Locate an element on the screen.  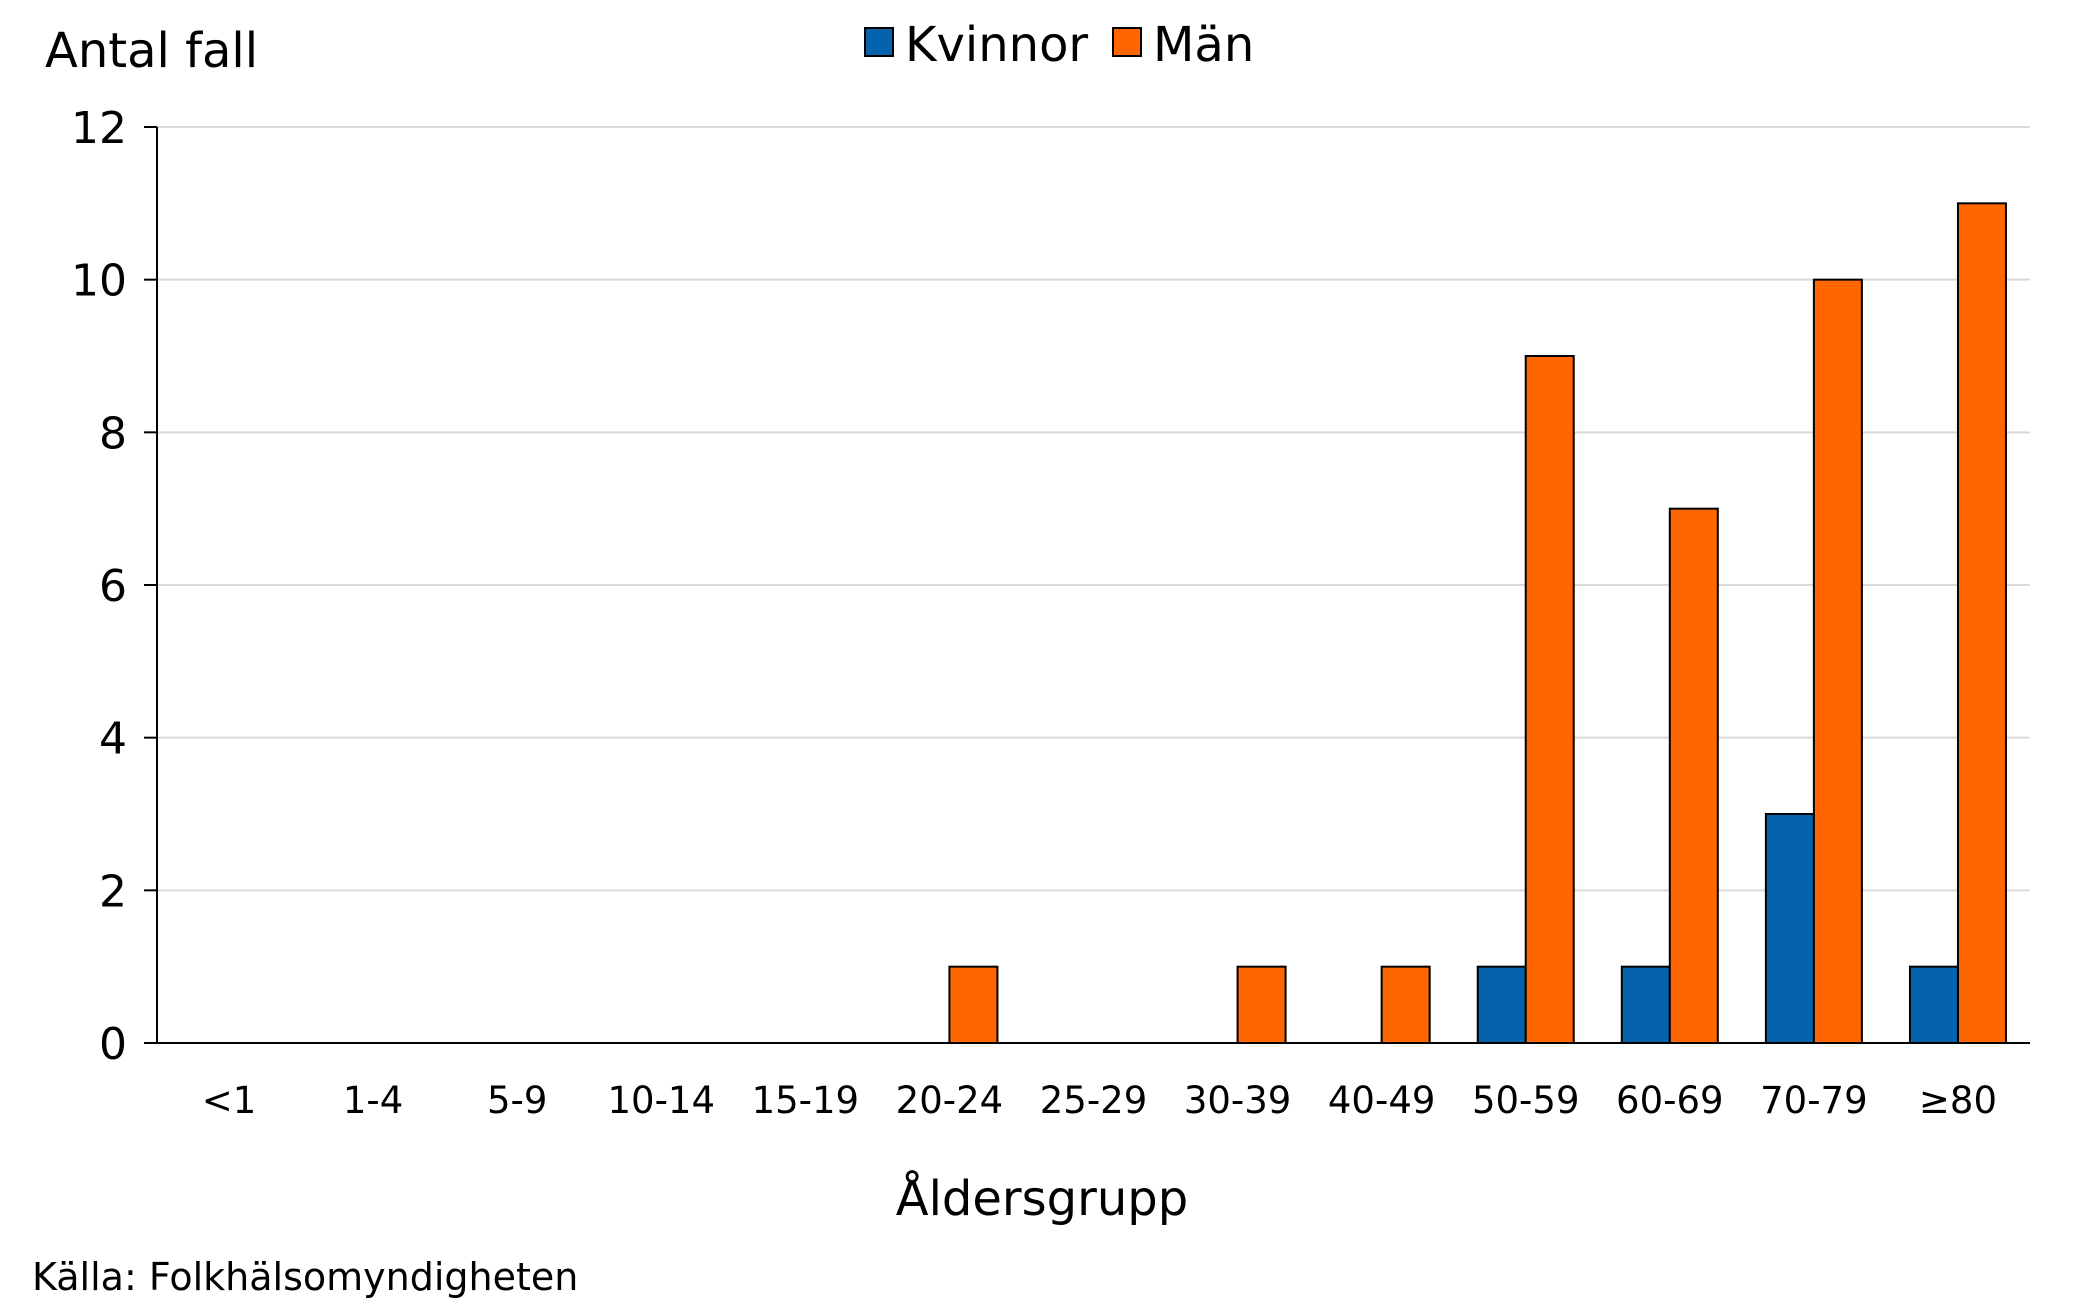
y-axis-label: Antal fall is located at coordinates (151, 51).